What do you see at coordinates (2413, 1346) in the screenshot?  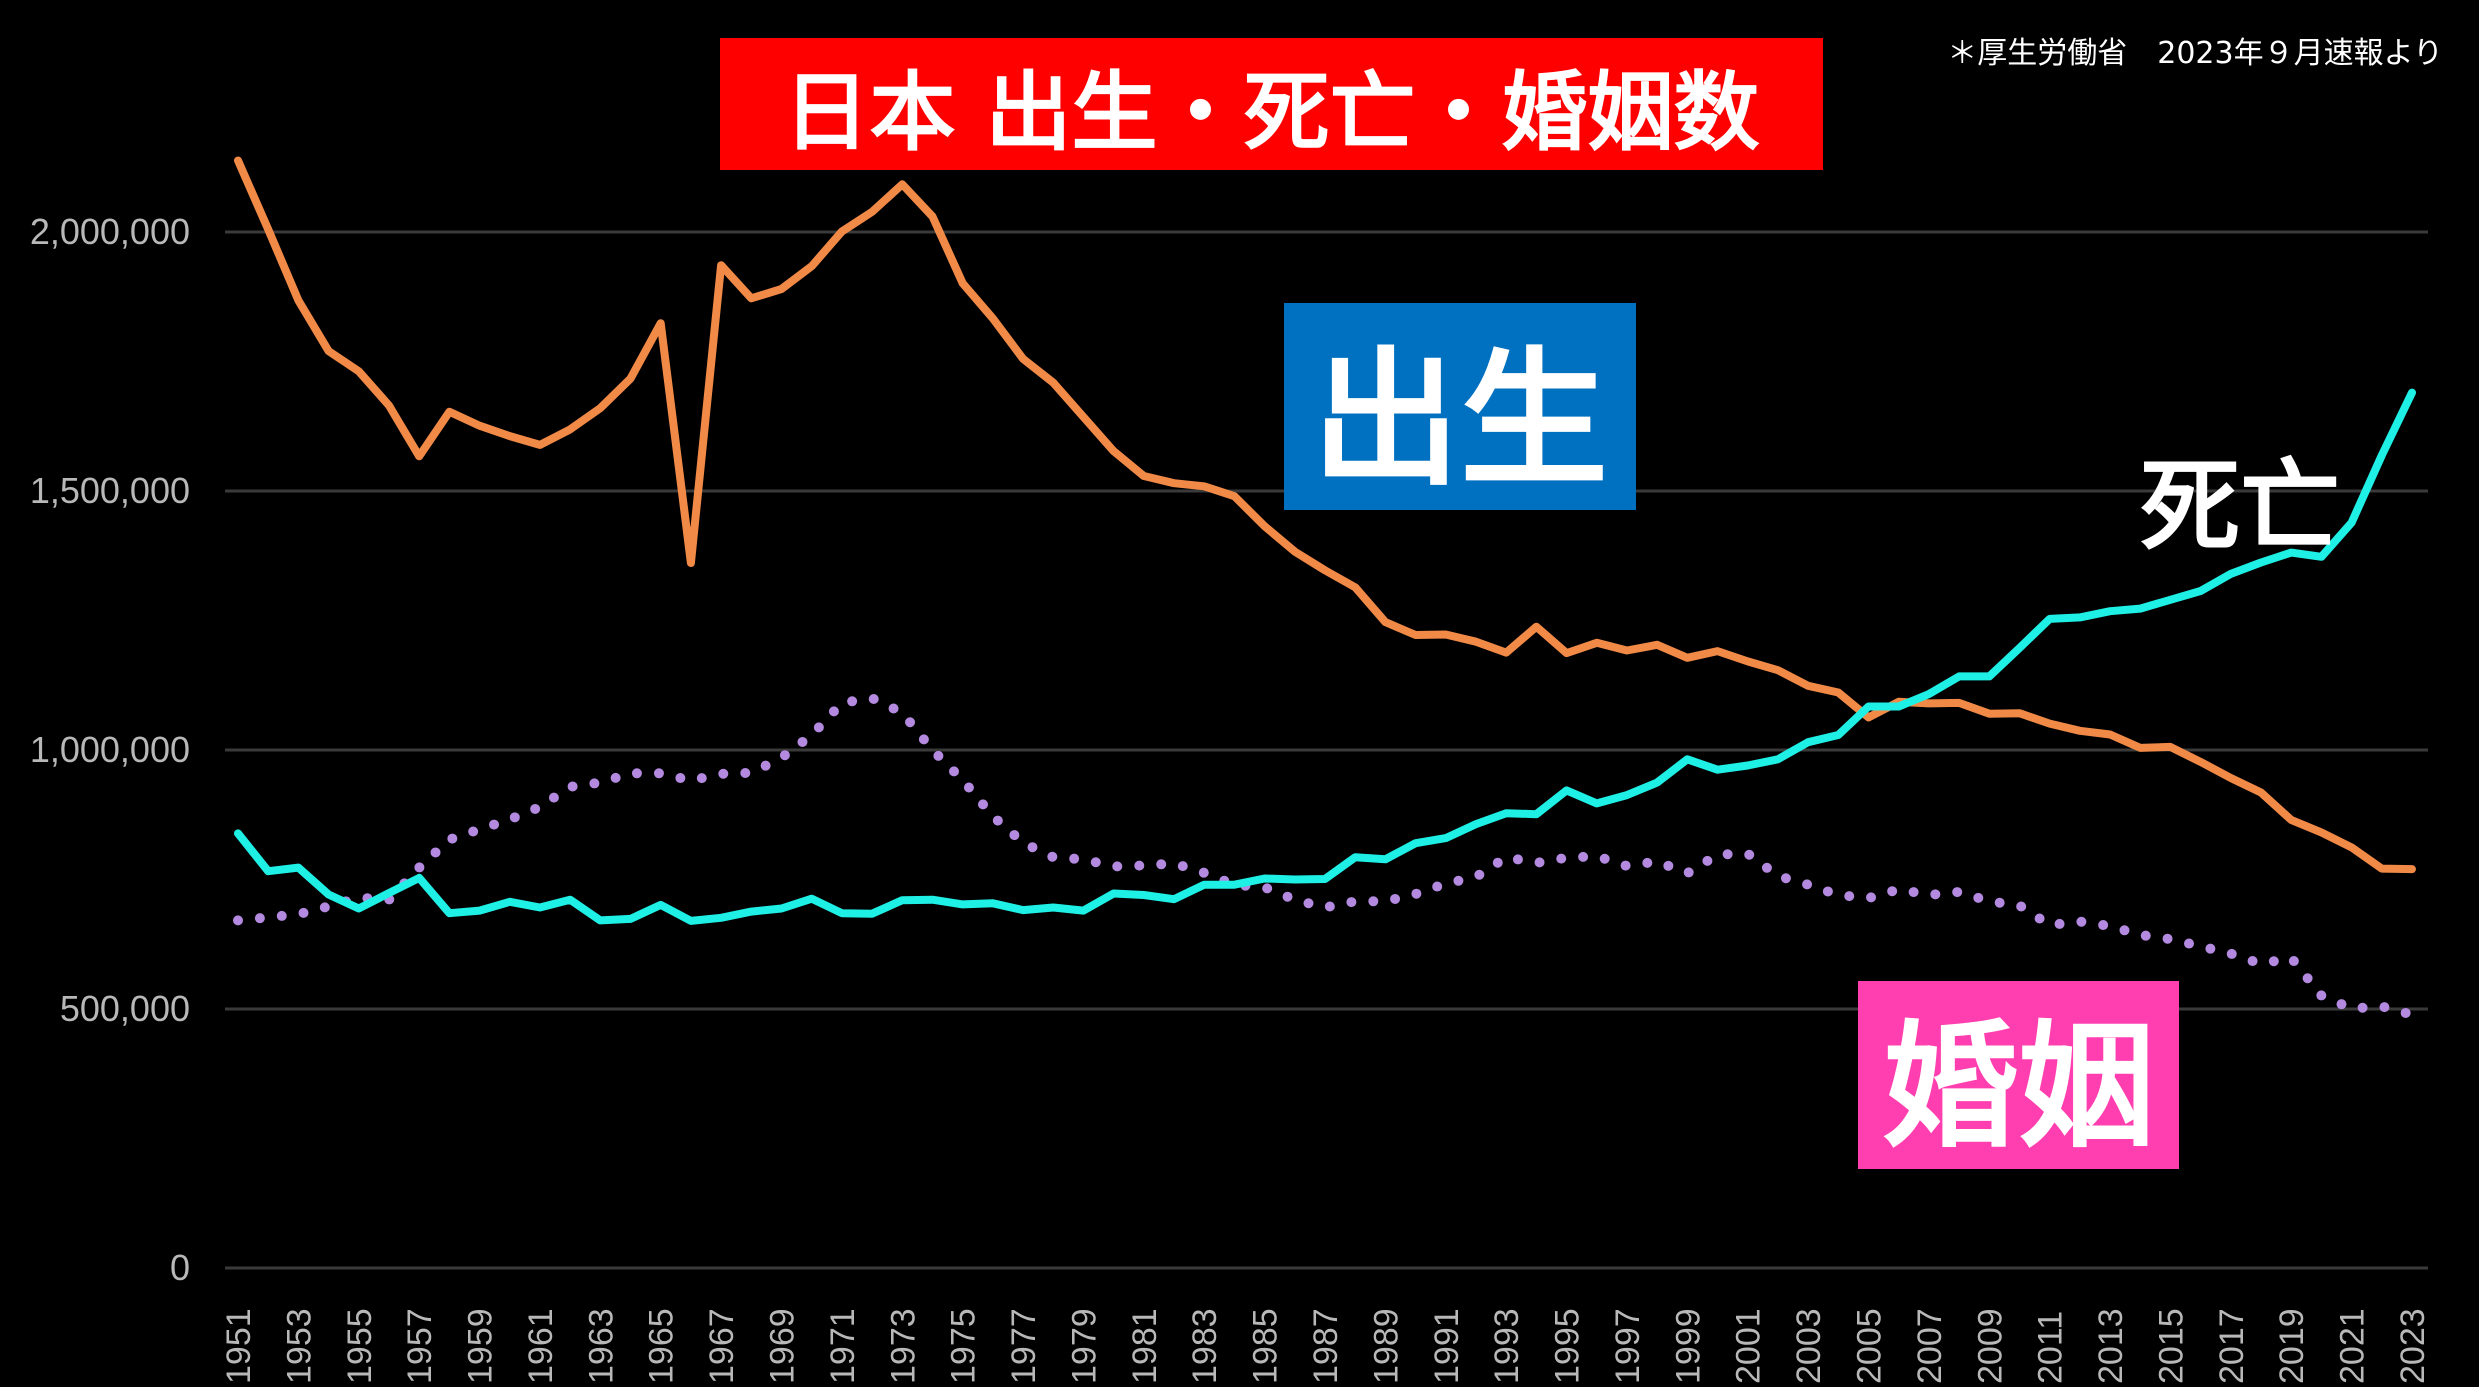 I see `x-tick-label: 2023` at bounding box center [2413, 1346].